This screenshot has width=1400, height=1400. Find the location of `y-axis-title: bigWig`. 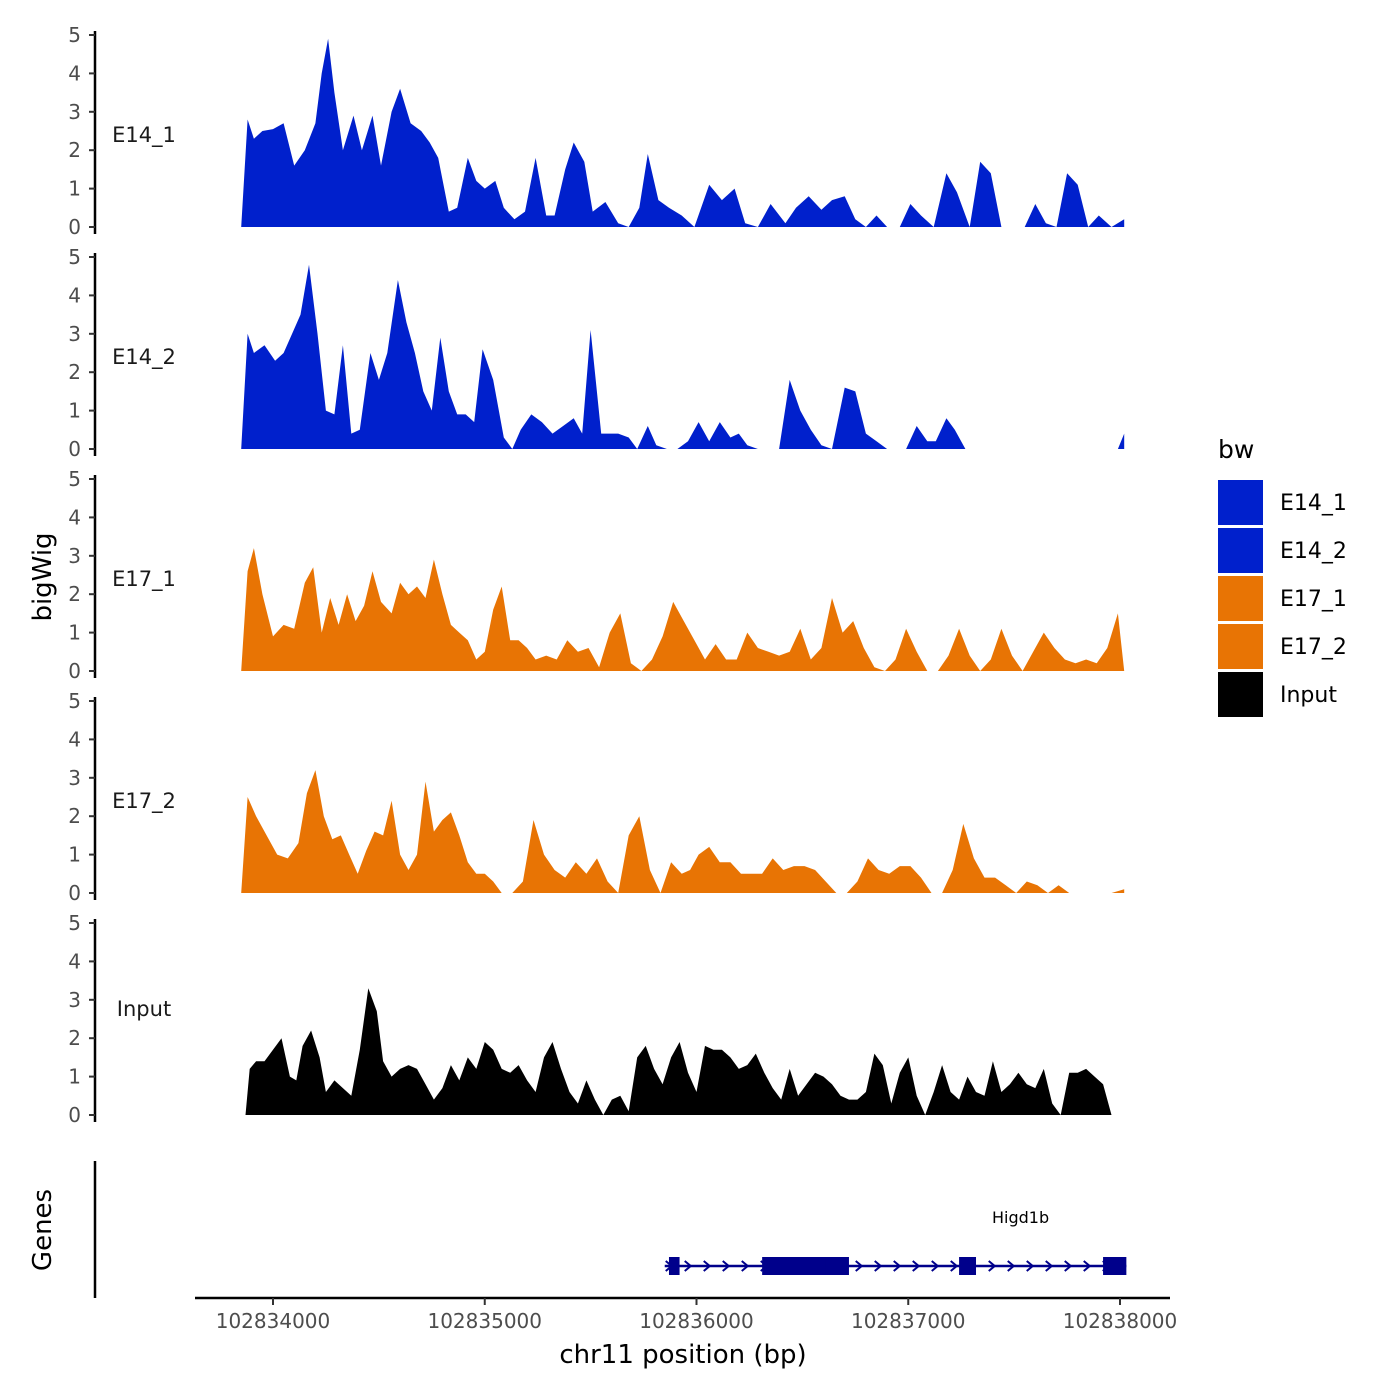

y-axis-title: bigWig is located at coordinates (43, 576).